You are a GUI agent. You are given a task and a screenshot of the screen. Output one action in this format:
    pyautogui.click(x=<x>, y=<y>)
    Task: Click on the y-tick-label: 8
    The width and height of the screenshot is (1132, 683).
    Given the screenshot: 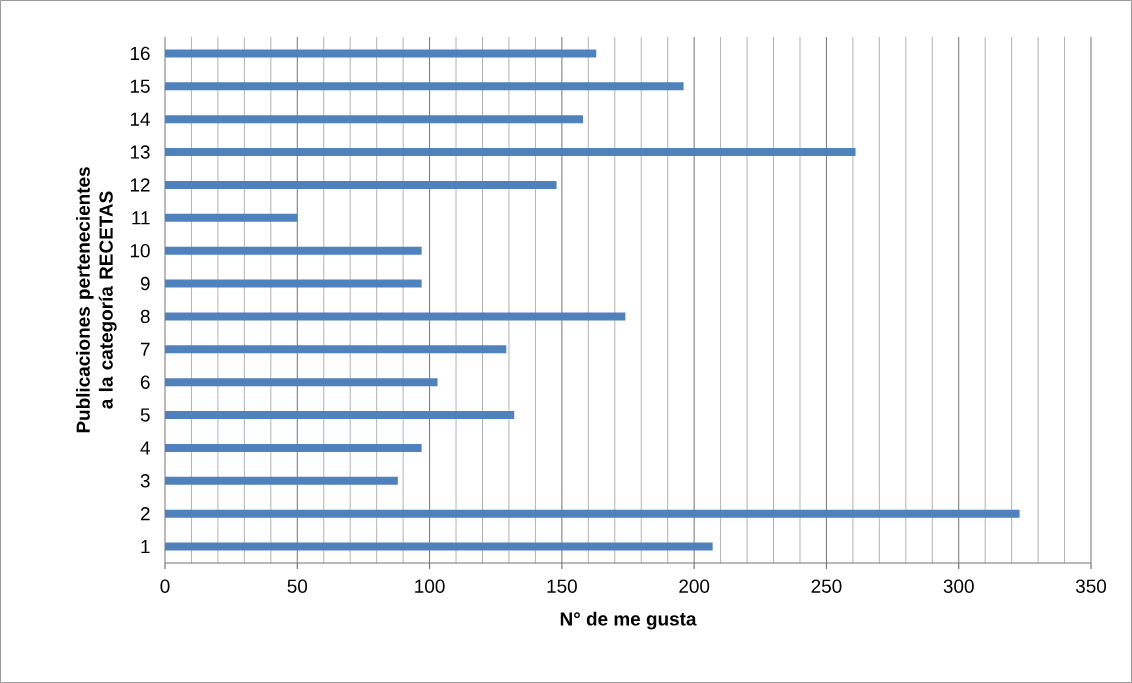 What is the action you would take?
    pyautogui.click(x=145, y=316)
    